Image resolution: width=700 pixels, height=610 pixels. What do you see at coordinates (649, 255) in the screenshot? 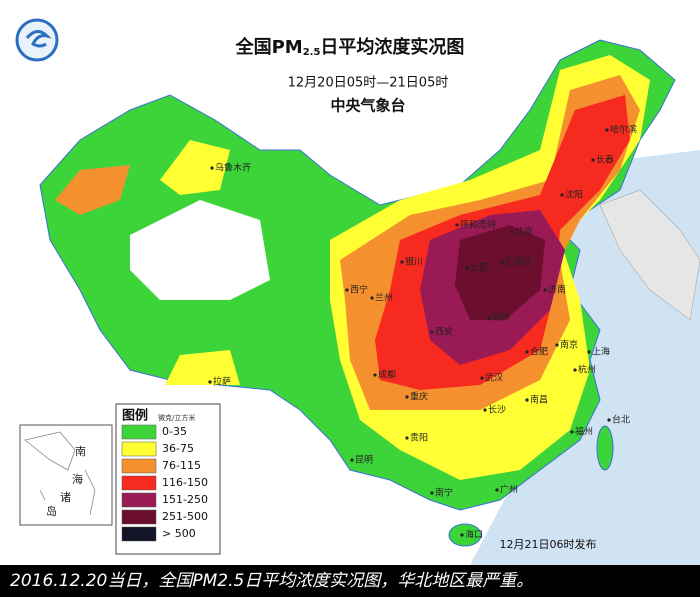
I see `neighbor-land` at bounding box center [649, 255].